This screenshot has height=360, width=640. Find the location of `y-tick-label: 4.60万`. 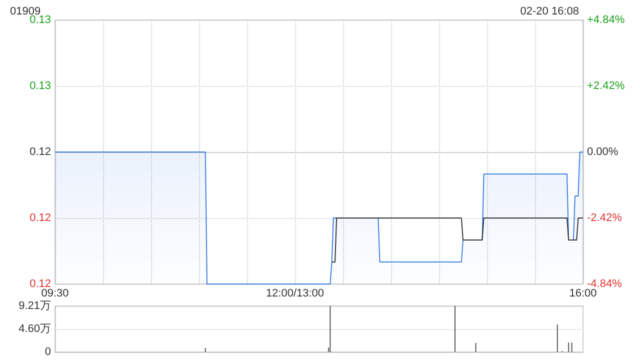

y-tick-label: 4.60万 is located at coordinates (34, 329).